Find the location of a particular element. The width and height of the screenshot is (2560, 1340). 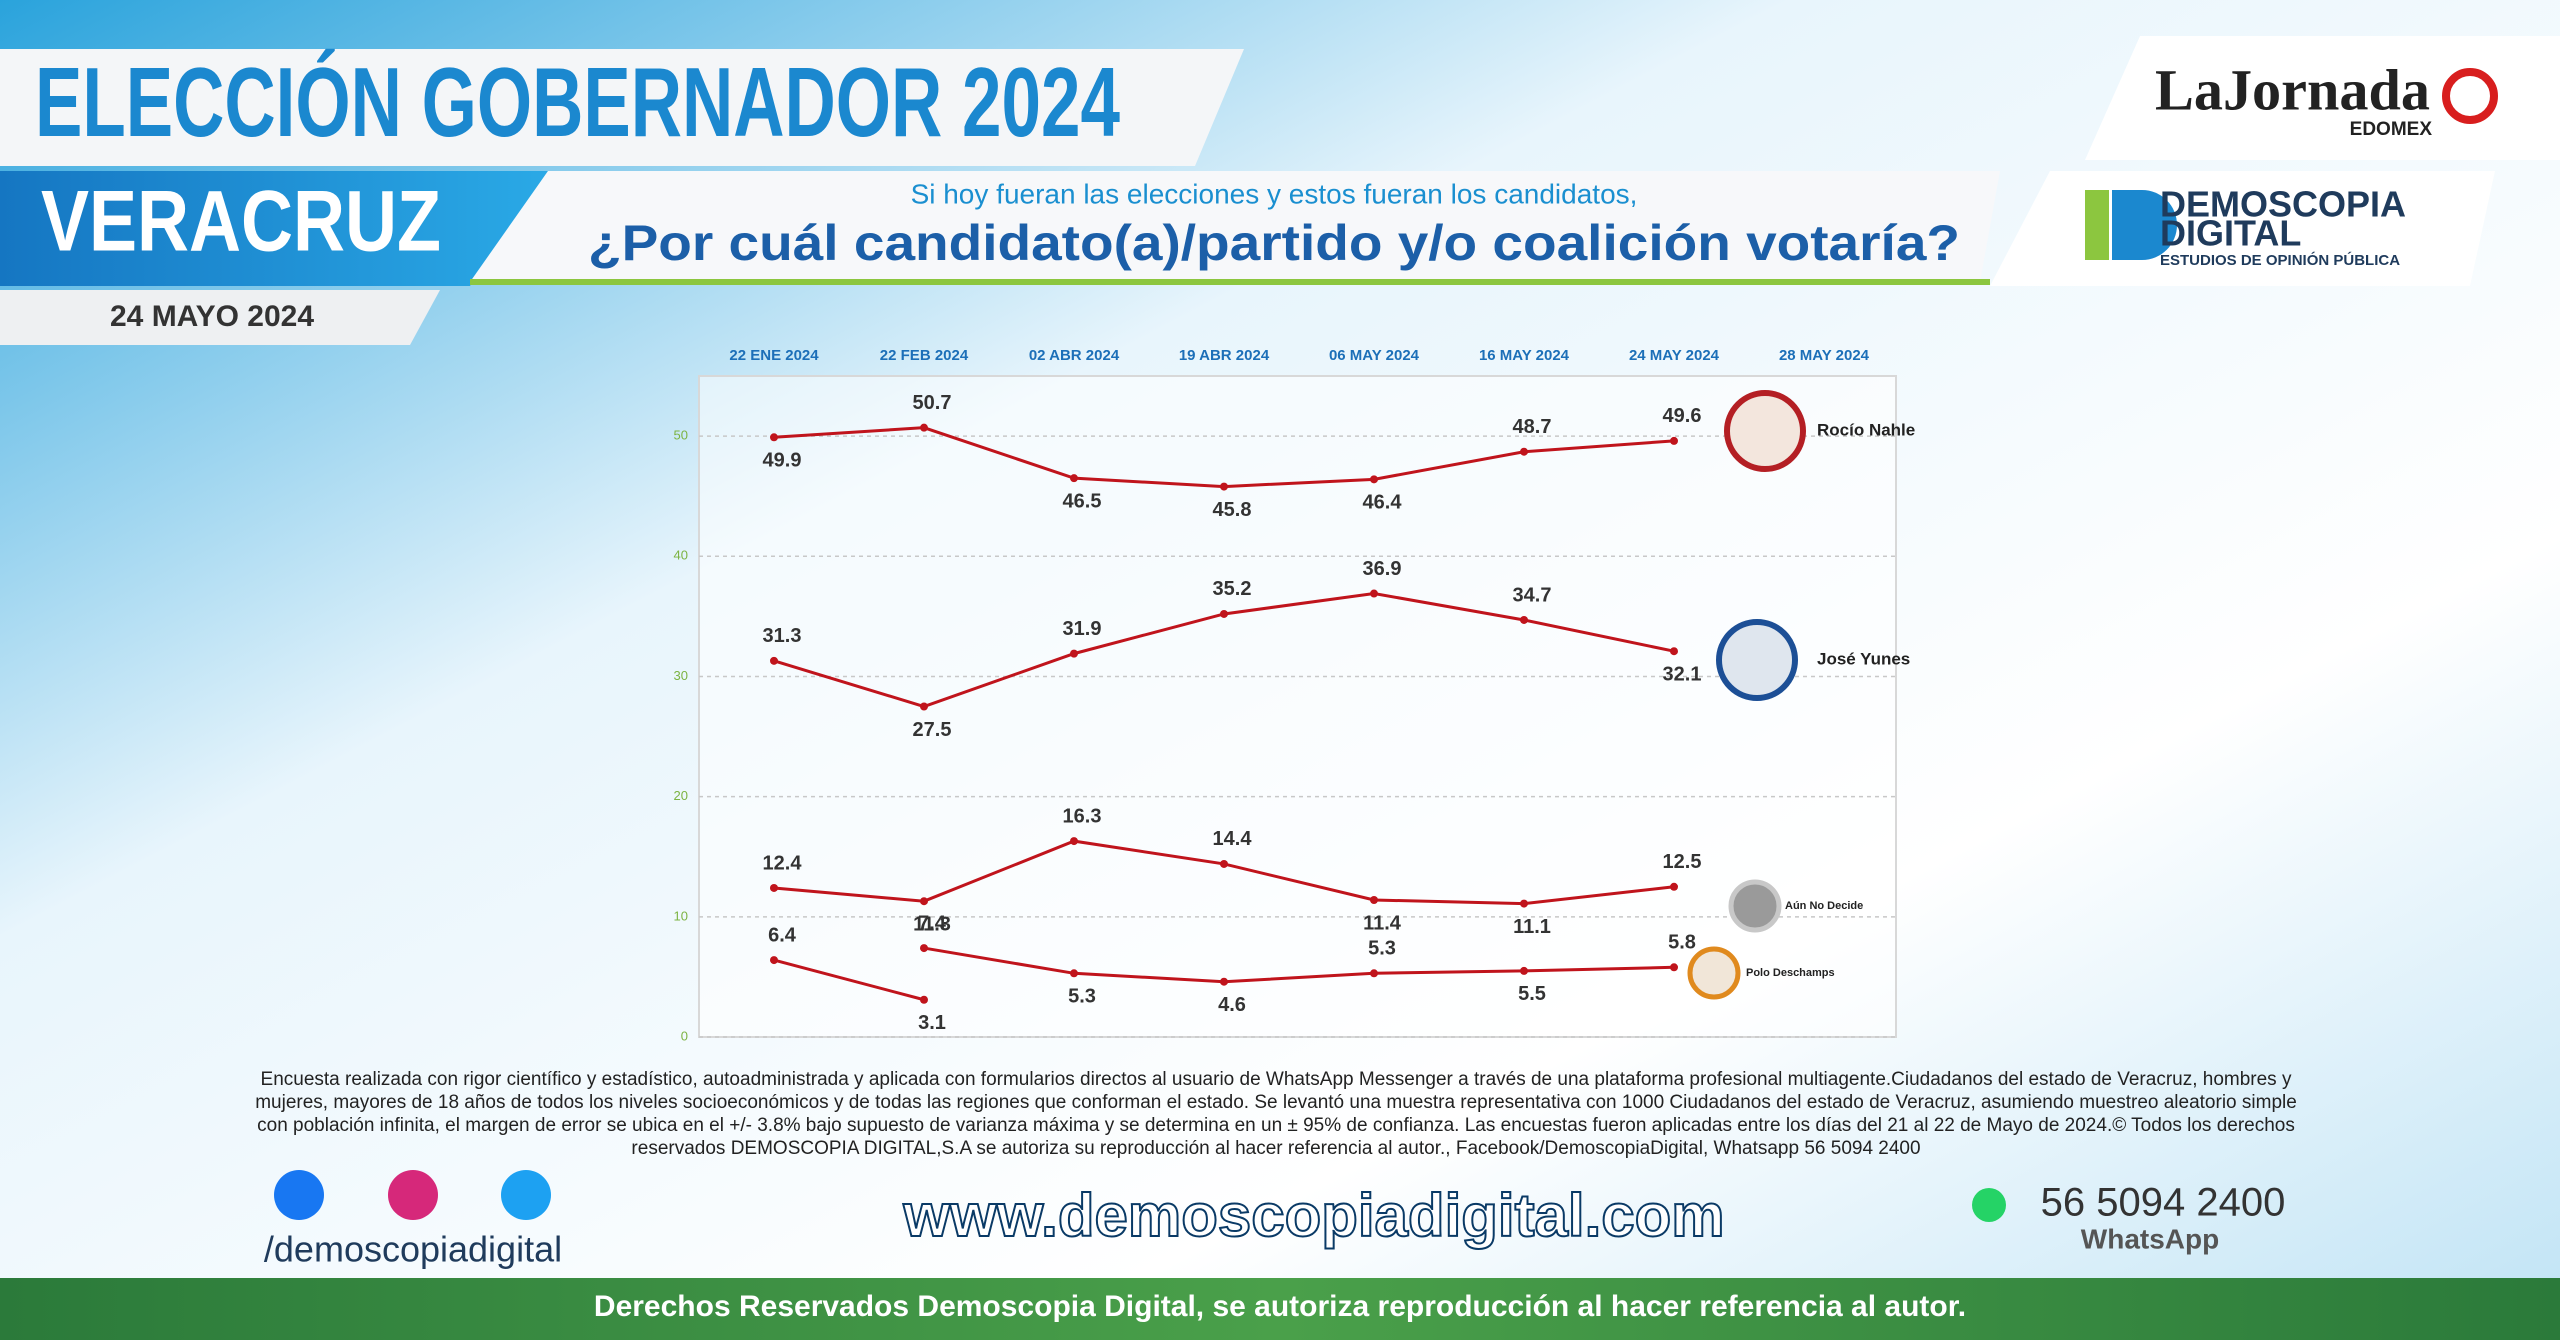

y-tick-label: 30 is located at coordinates (681, 675).